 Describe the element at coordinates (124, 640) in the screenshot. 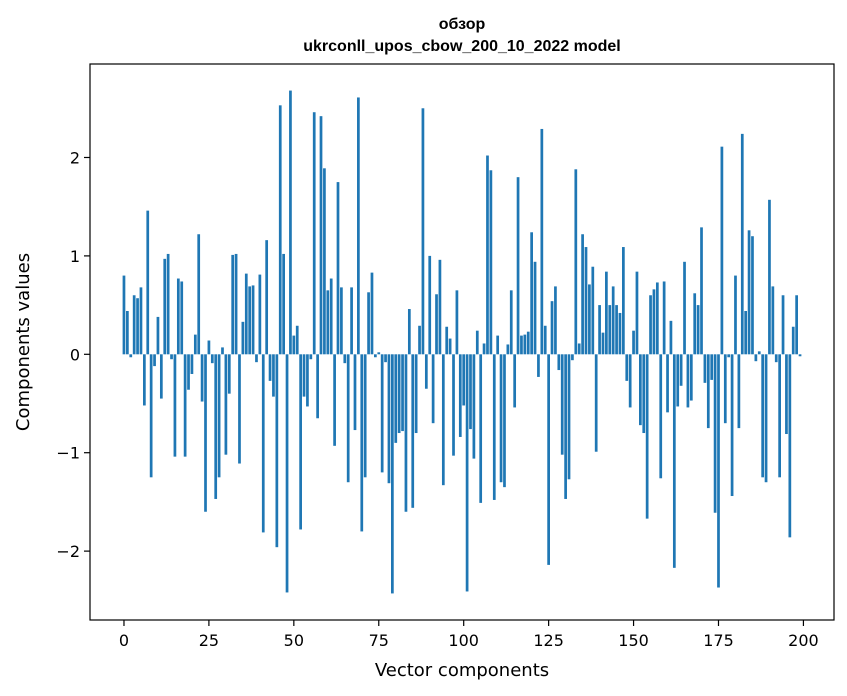

I see `x-tick-label: 0` at that location.